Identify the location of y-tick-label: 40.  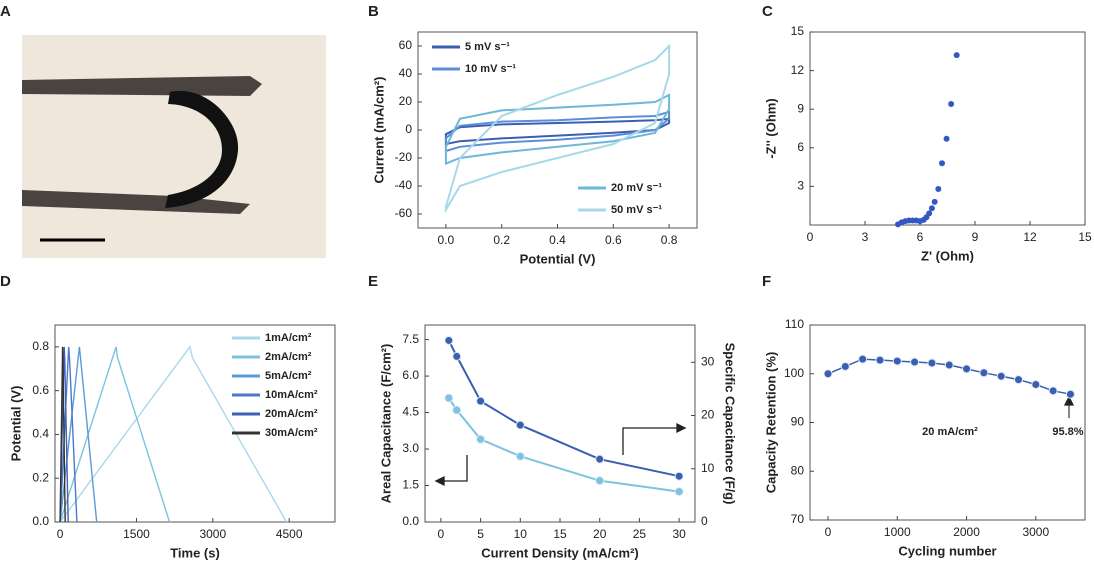
(406, 73).